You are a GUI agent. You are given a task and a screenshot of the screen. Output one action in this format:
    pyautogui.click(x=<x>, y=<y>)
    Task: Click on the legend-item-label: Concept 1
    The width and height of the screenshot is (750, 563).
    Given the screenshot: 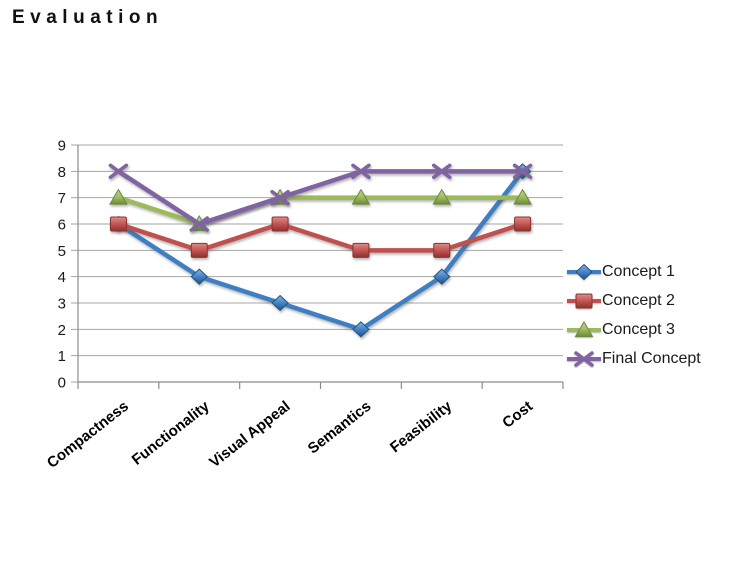 What is the action you would take?
    pyautogui.click(x=638, y=271)
    